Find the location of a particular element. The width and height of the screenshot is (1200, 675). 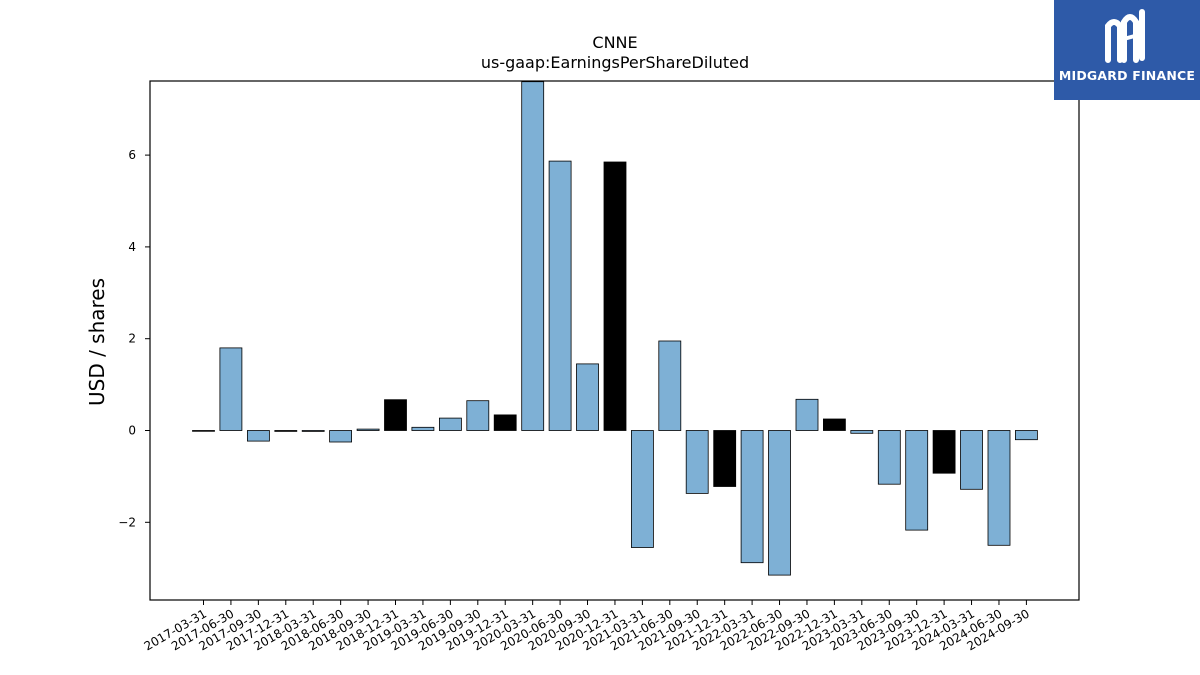

y-tick-label-2: 2 is located at coordinates (132, 339).